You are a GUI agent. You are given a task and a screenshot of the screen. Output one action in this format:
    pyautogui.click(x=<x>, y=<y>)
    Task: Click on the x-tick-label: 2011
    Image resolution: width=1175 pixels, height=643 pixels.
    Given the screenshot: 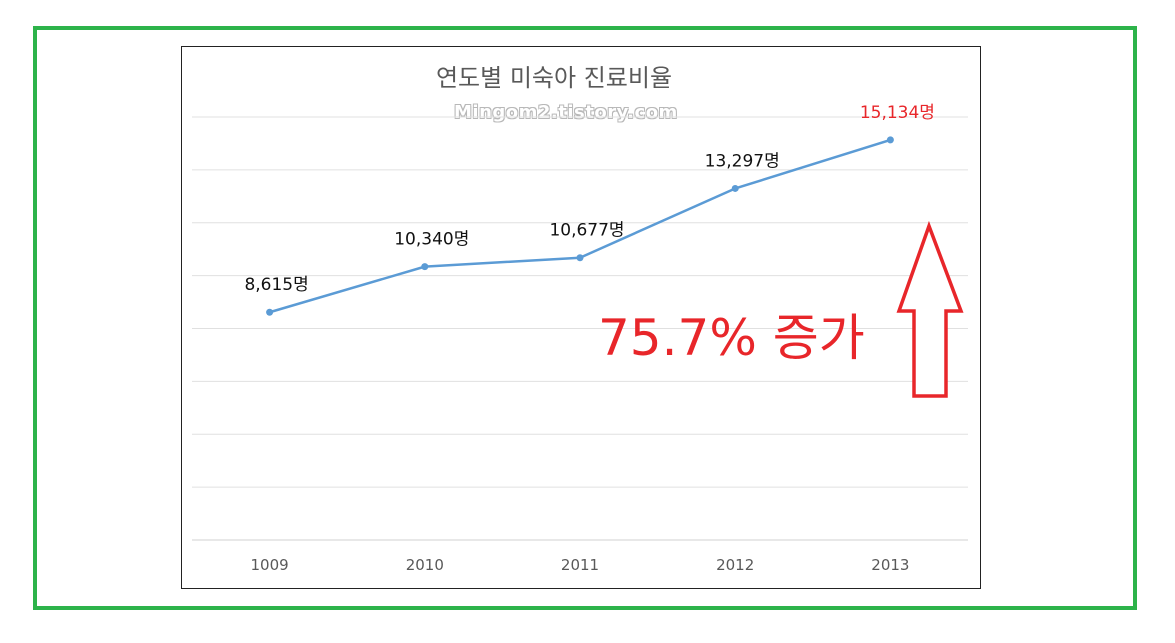 What is the action you would take?
    pyautogui.click(x=580, y=565)
    